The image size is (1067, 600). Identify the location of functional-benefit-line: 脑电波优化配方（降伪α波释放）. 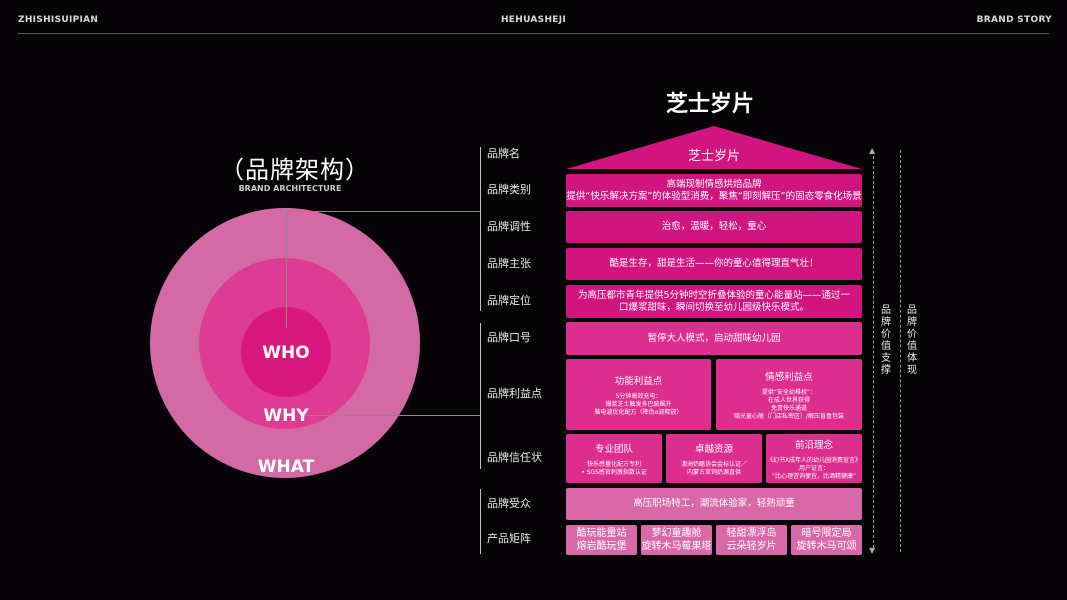
(638, 412).